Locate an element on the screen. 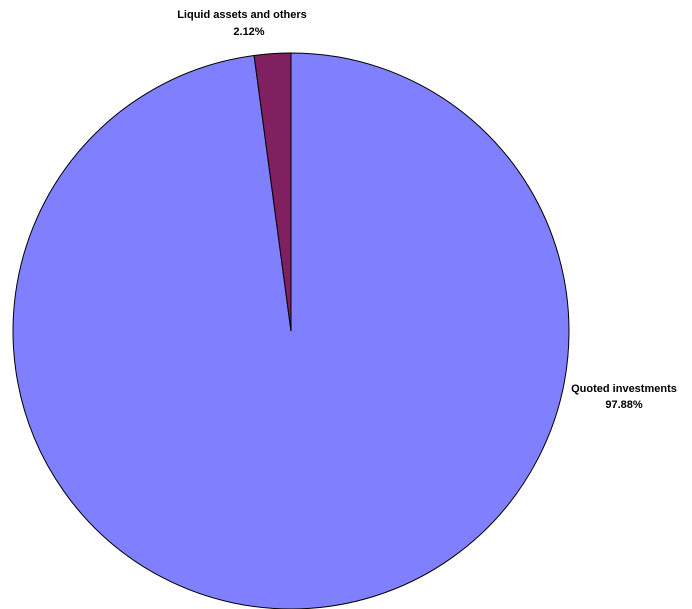 This screenshot has height=609, width=692. slice-label-name-liquid-assets: Liquid assets and others is located at coordinates (242, 15).